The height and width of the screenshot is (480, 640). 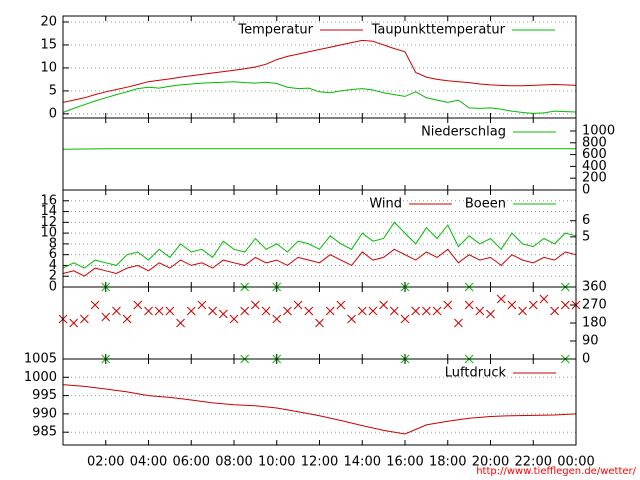 I want to click on y-tick-label: 4, so click(x=53, y=265).